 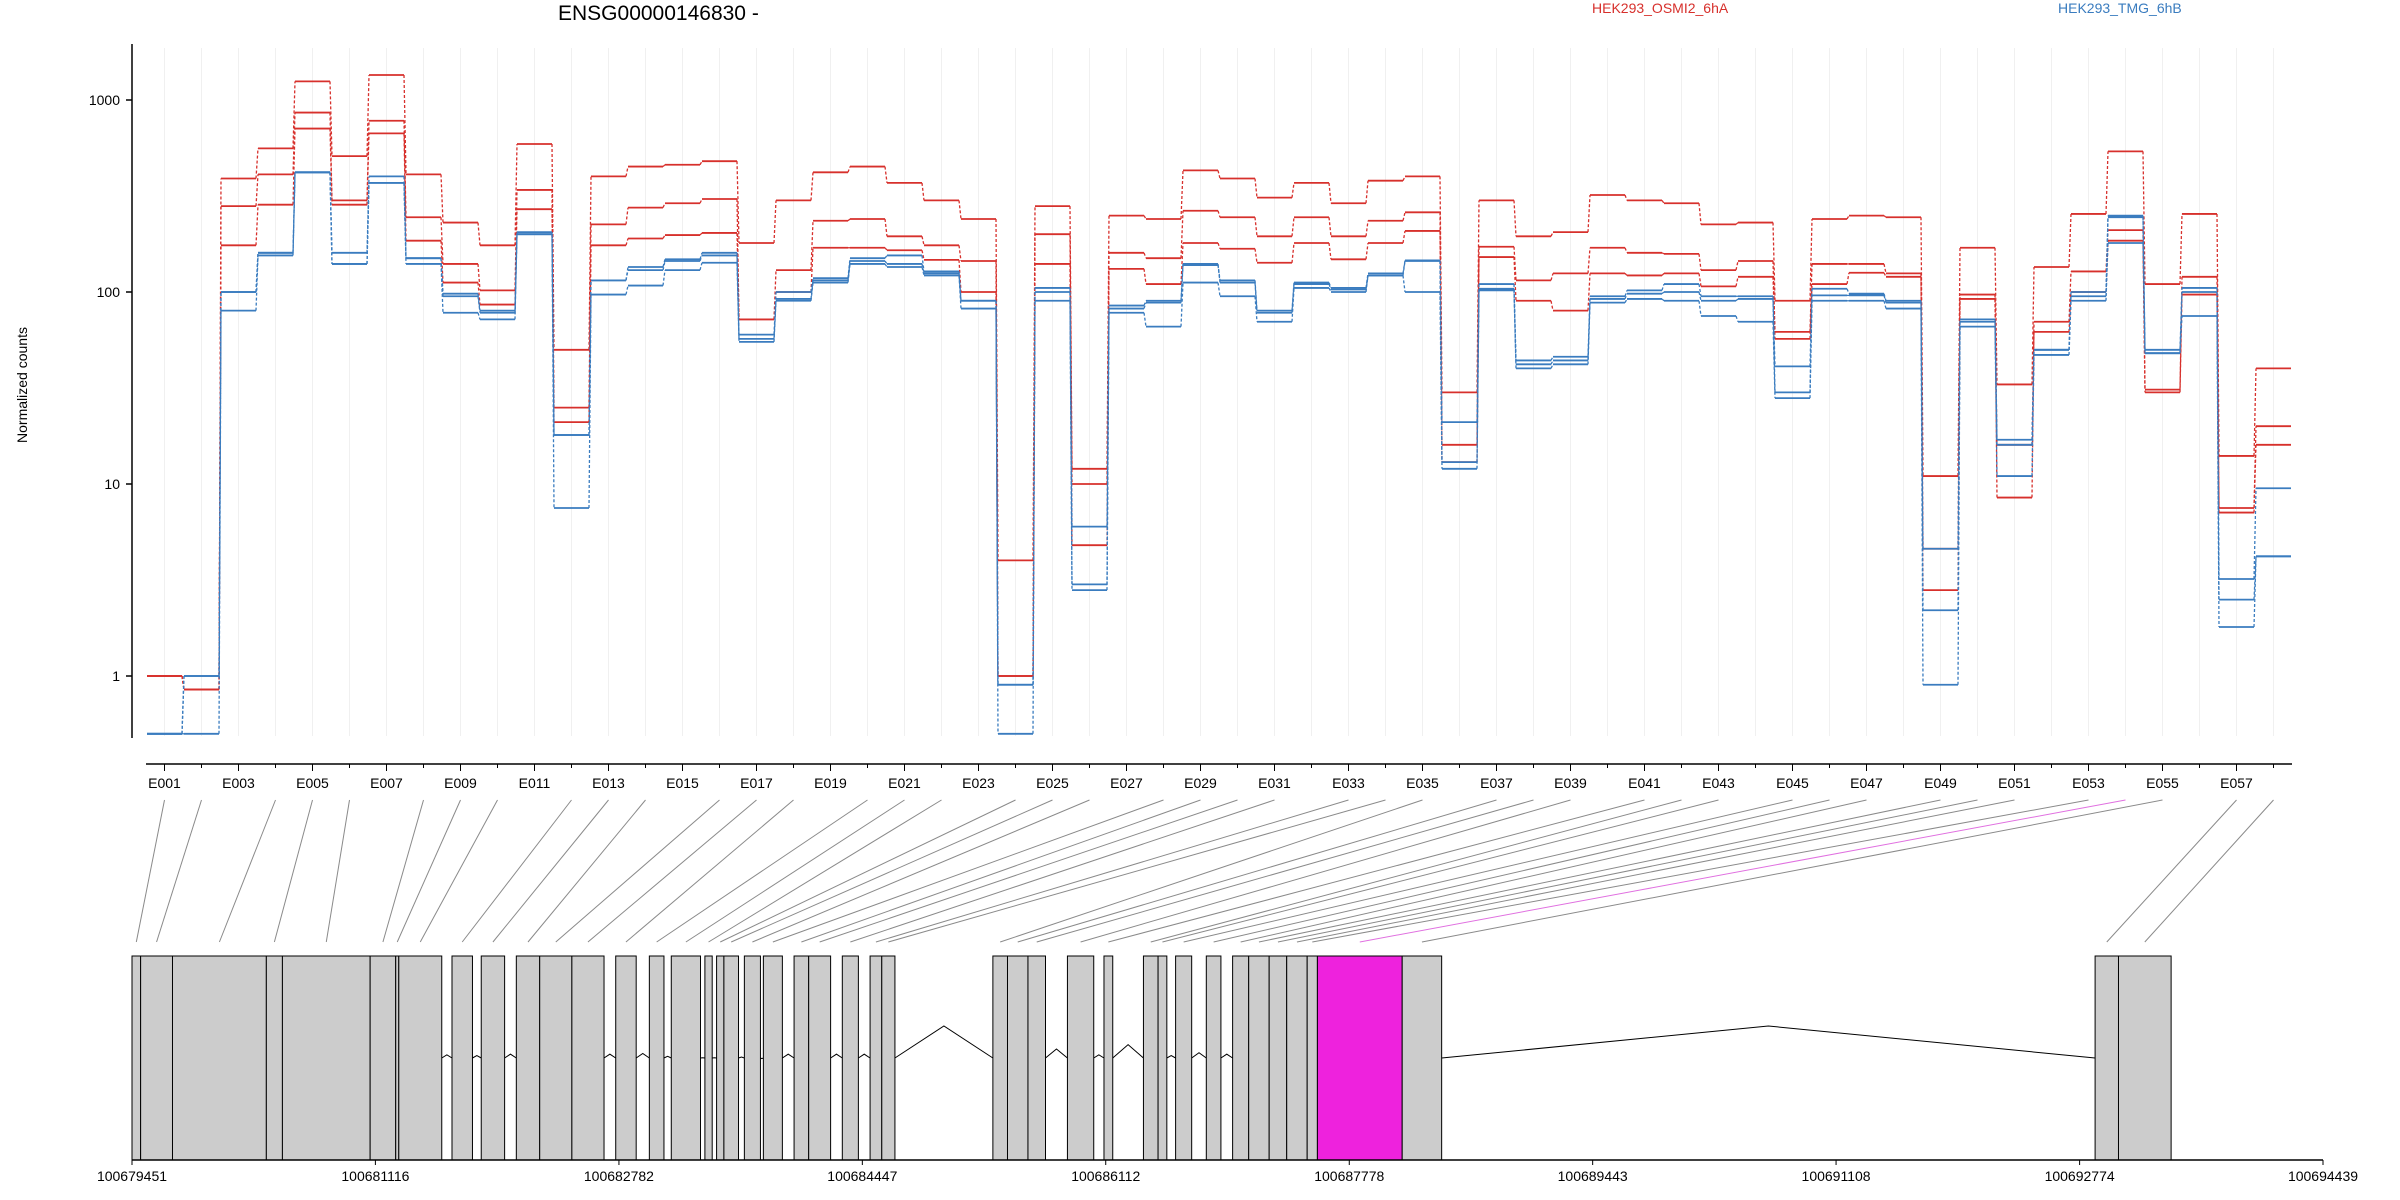 What do you see at coordinates (608, 783) in the screenshot?
I see `x-tick-label: E013` at bounding box center [608, 783].